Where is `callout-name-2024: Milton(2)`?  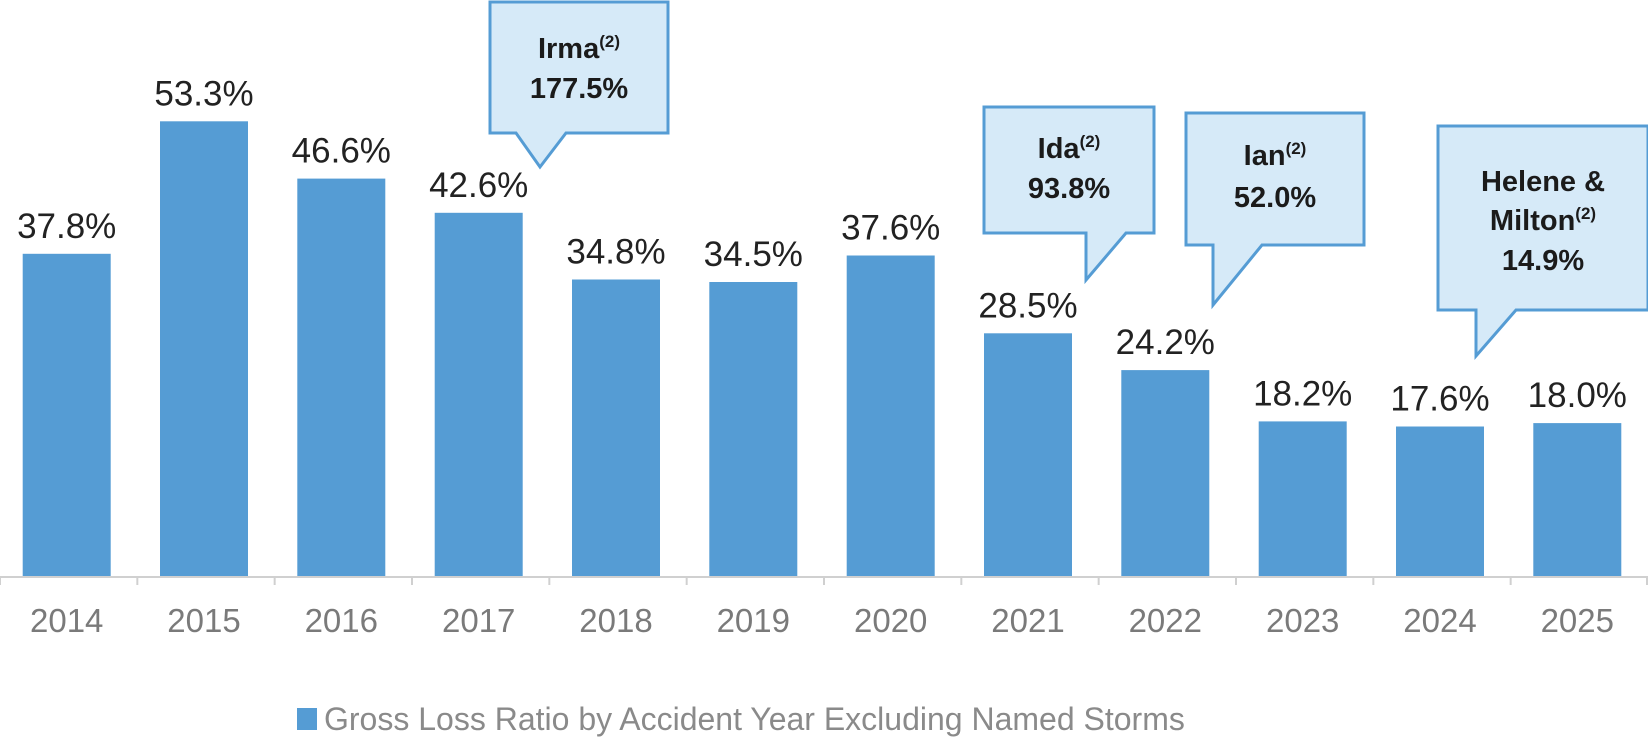 callout-name-2024: Milton(2) is located at coordinates (1543, 220).